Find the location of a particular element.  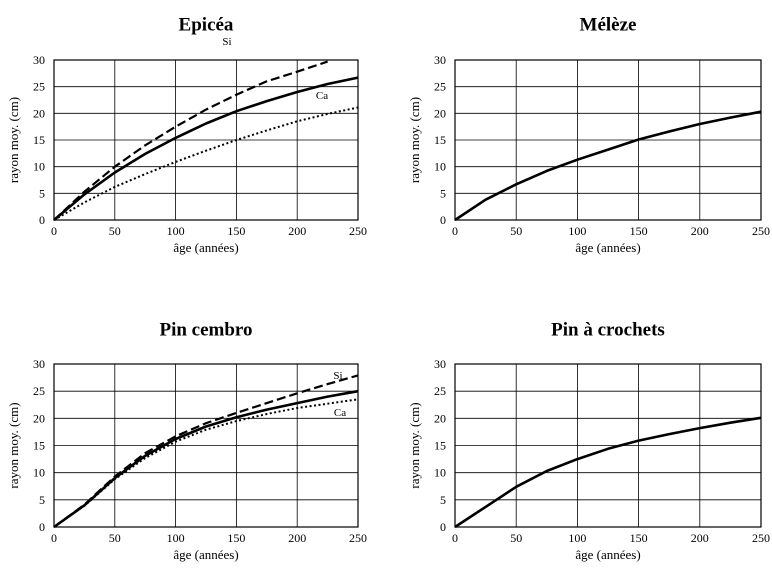

chart-title: Pin à crochets is located at coordinates (608, 329).